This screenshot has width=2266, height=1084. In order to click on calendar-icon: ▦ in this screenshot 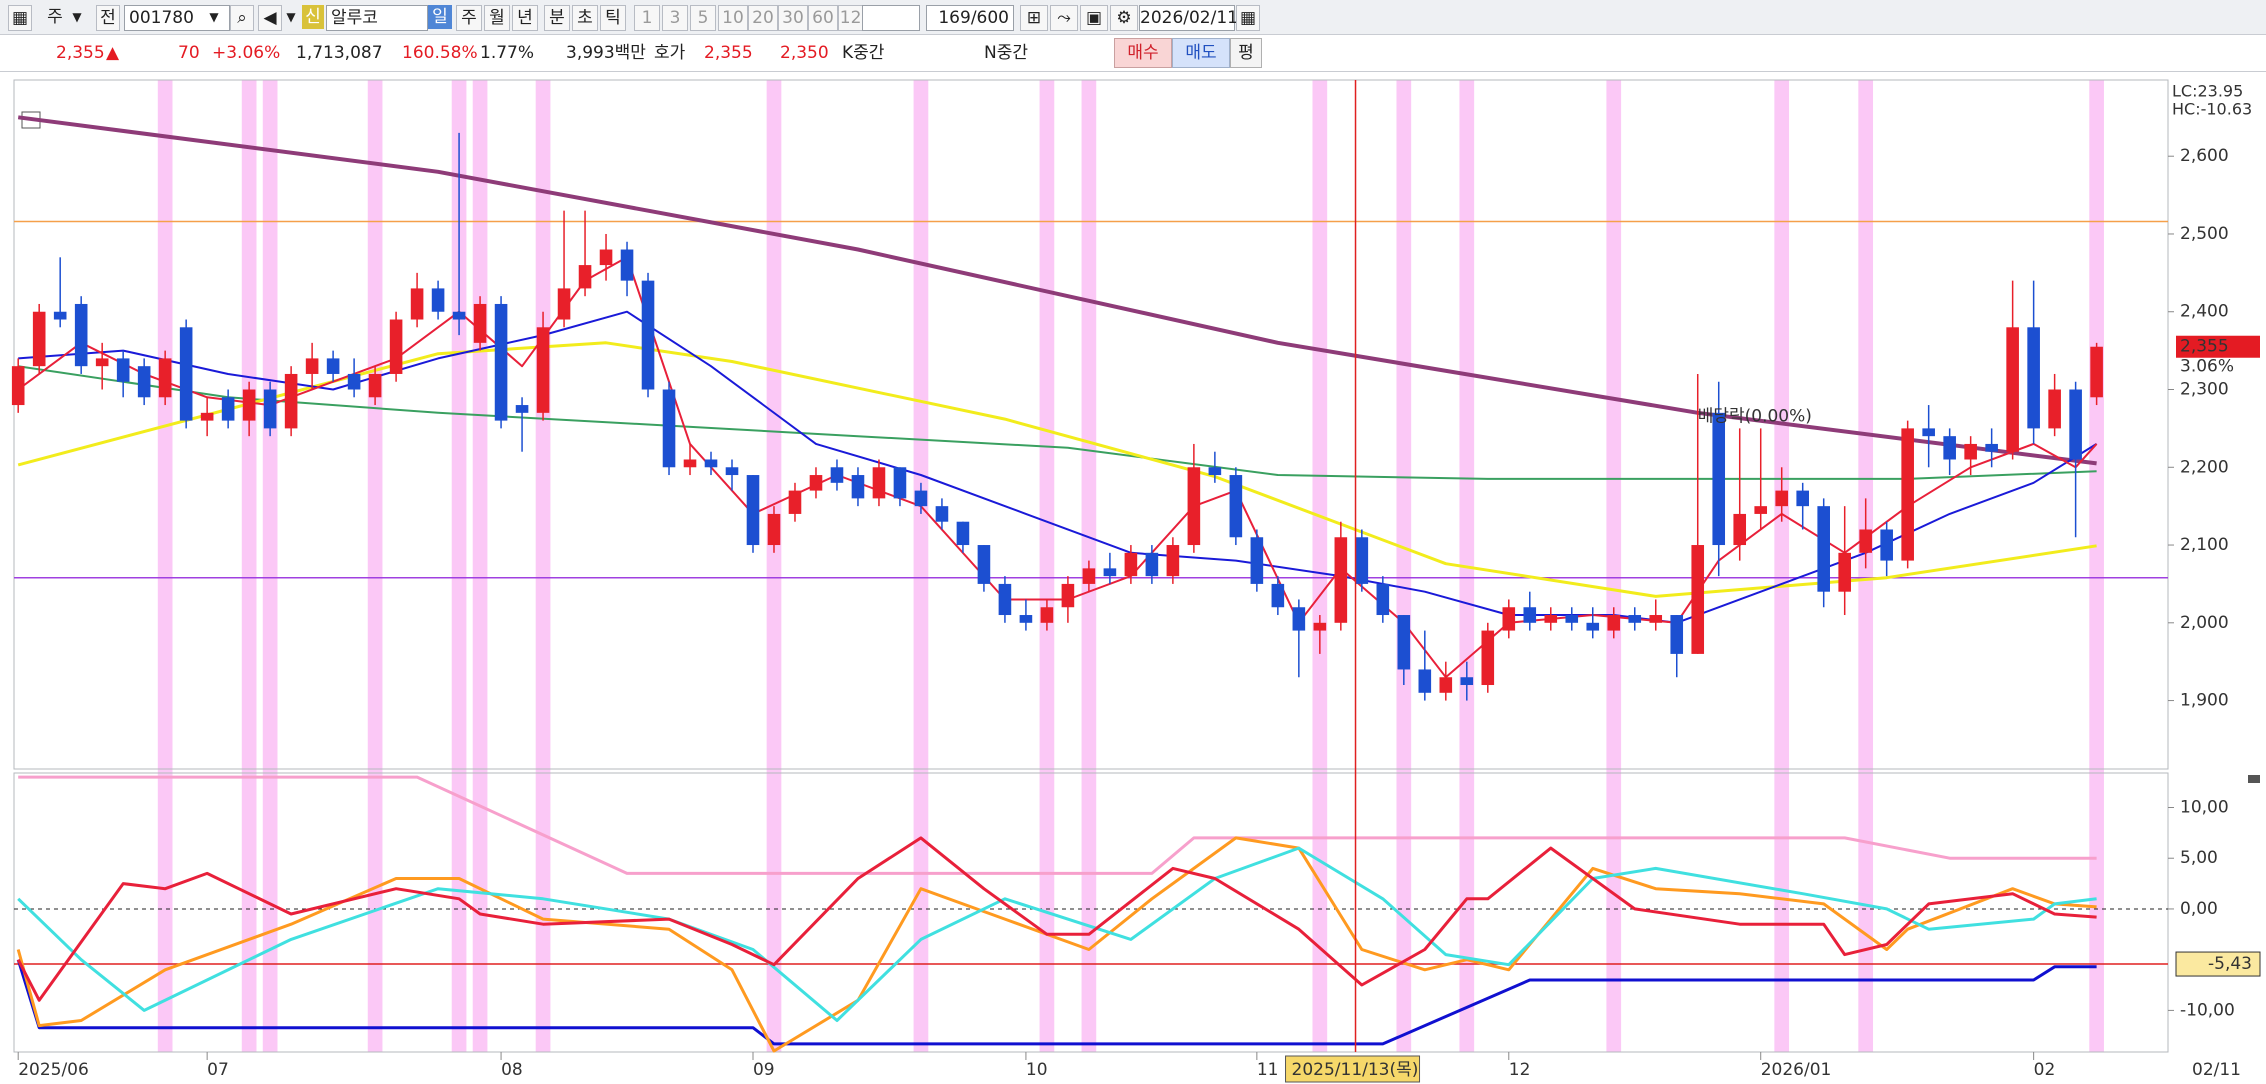, I will do `click(1248, 18)`.